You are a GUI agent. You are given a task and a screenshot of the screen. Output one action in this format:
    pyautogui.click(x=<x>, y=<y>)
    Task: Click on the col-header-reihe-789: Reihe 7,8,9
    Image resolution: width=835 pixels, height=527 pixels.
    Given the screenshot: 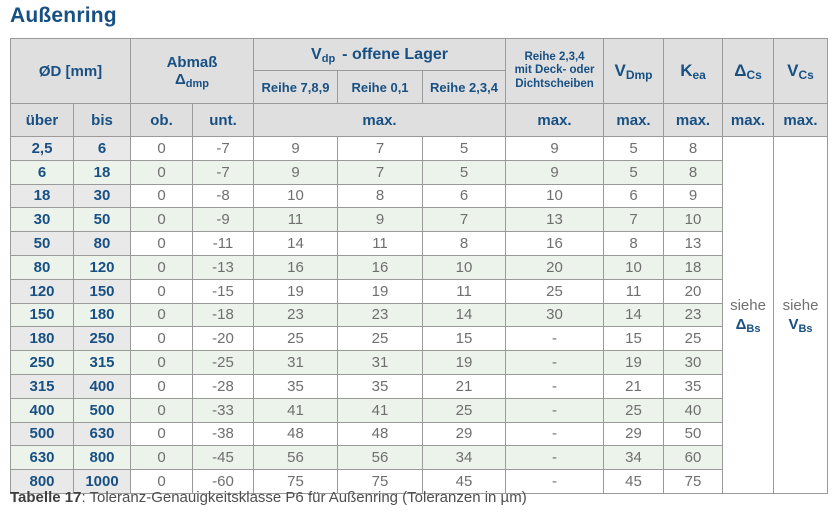 What is the action you would take?
    pyautogui.click(x=295, y=87)
    